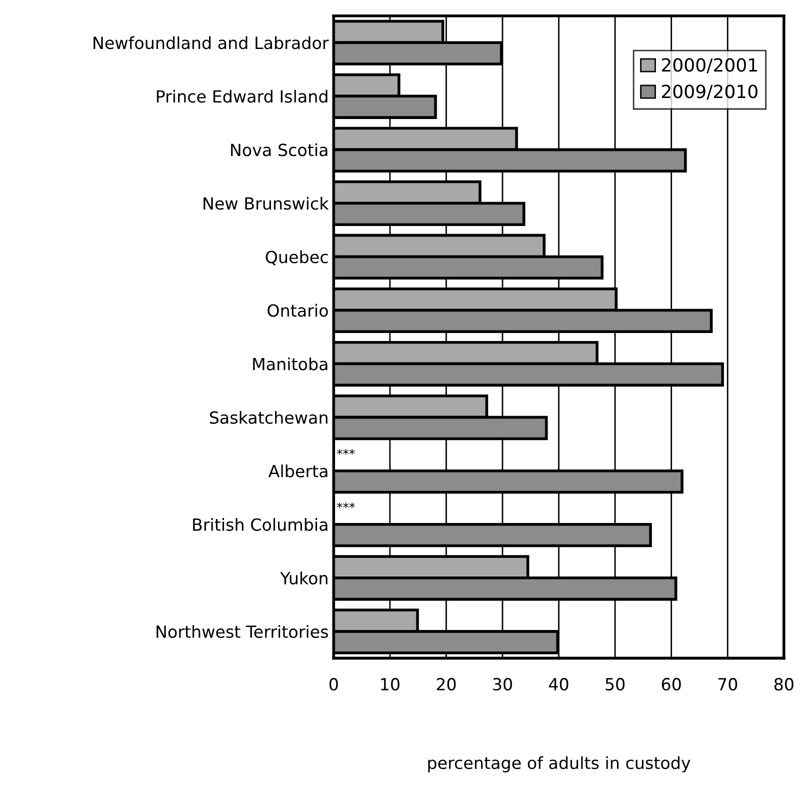 Image resolution: width=804 pixels, height=793 pixels. I want to click on x-tick-label: 40, so click(558, 684).